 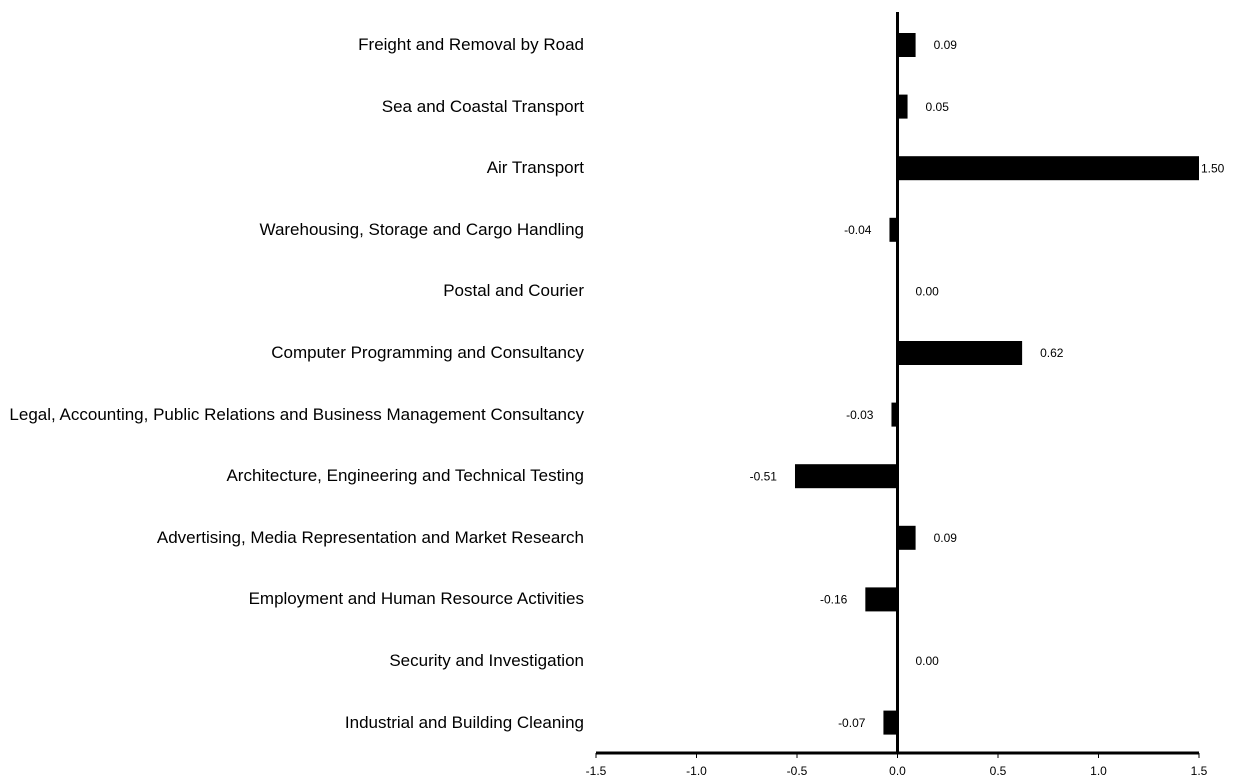 What do you see at coordinates (764, 476) in the screenshot?
I see `value-label: -0.51` at bounding box center [764, 476].